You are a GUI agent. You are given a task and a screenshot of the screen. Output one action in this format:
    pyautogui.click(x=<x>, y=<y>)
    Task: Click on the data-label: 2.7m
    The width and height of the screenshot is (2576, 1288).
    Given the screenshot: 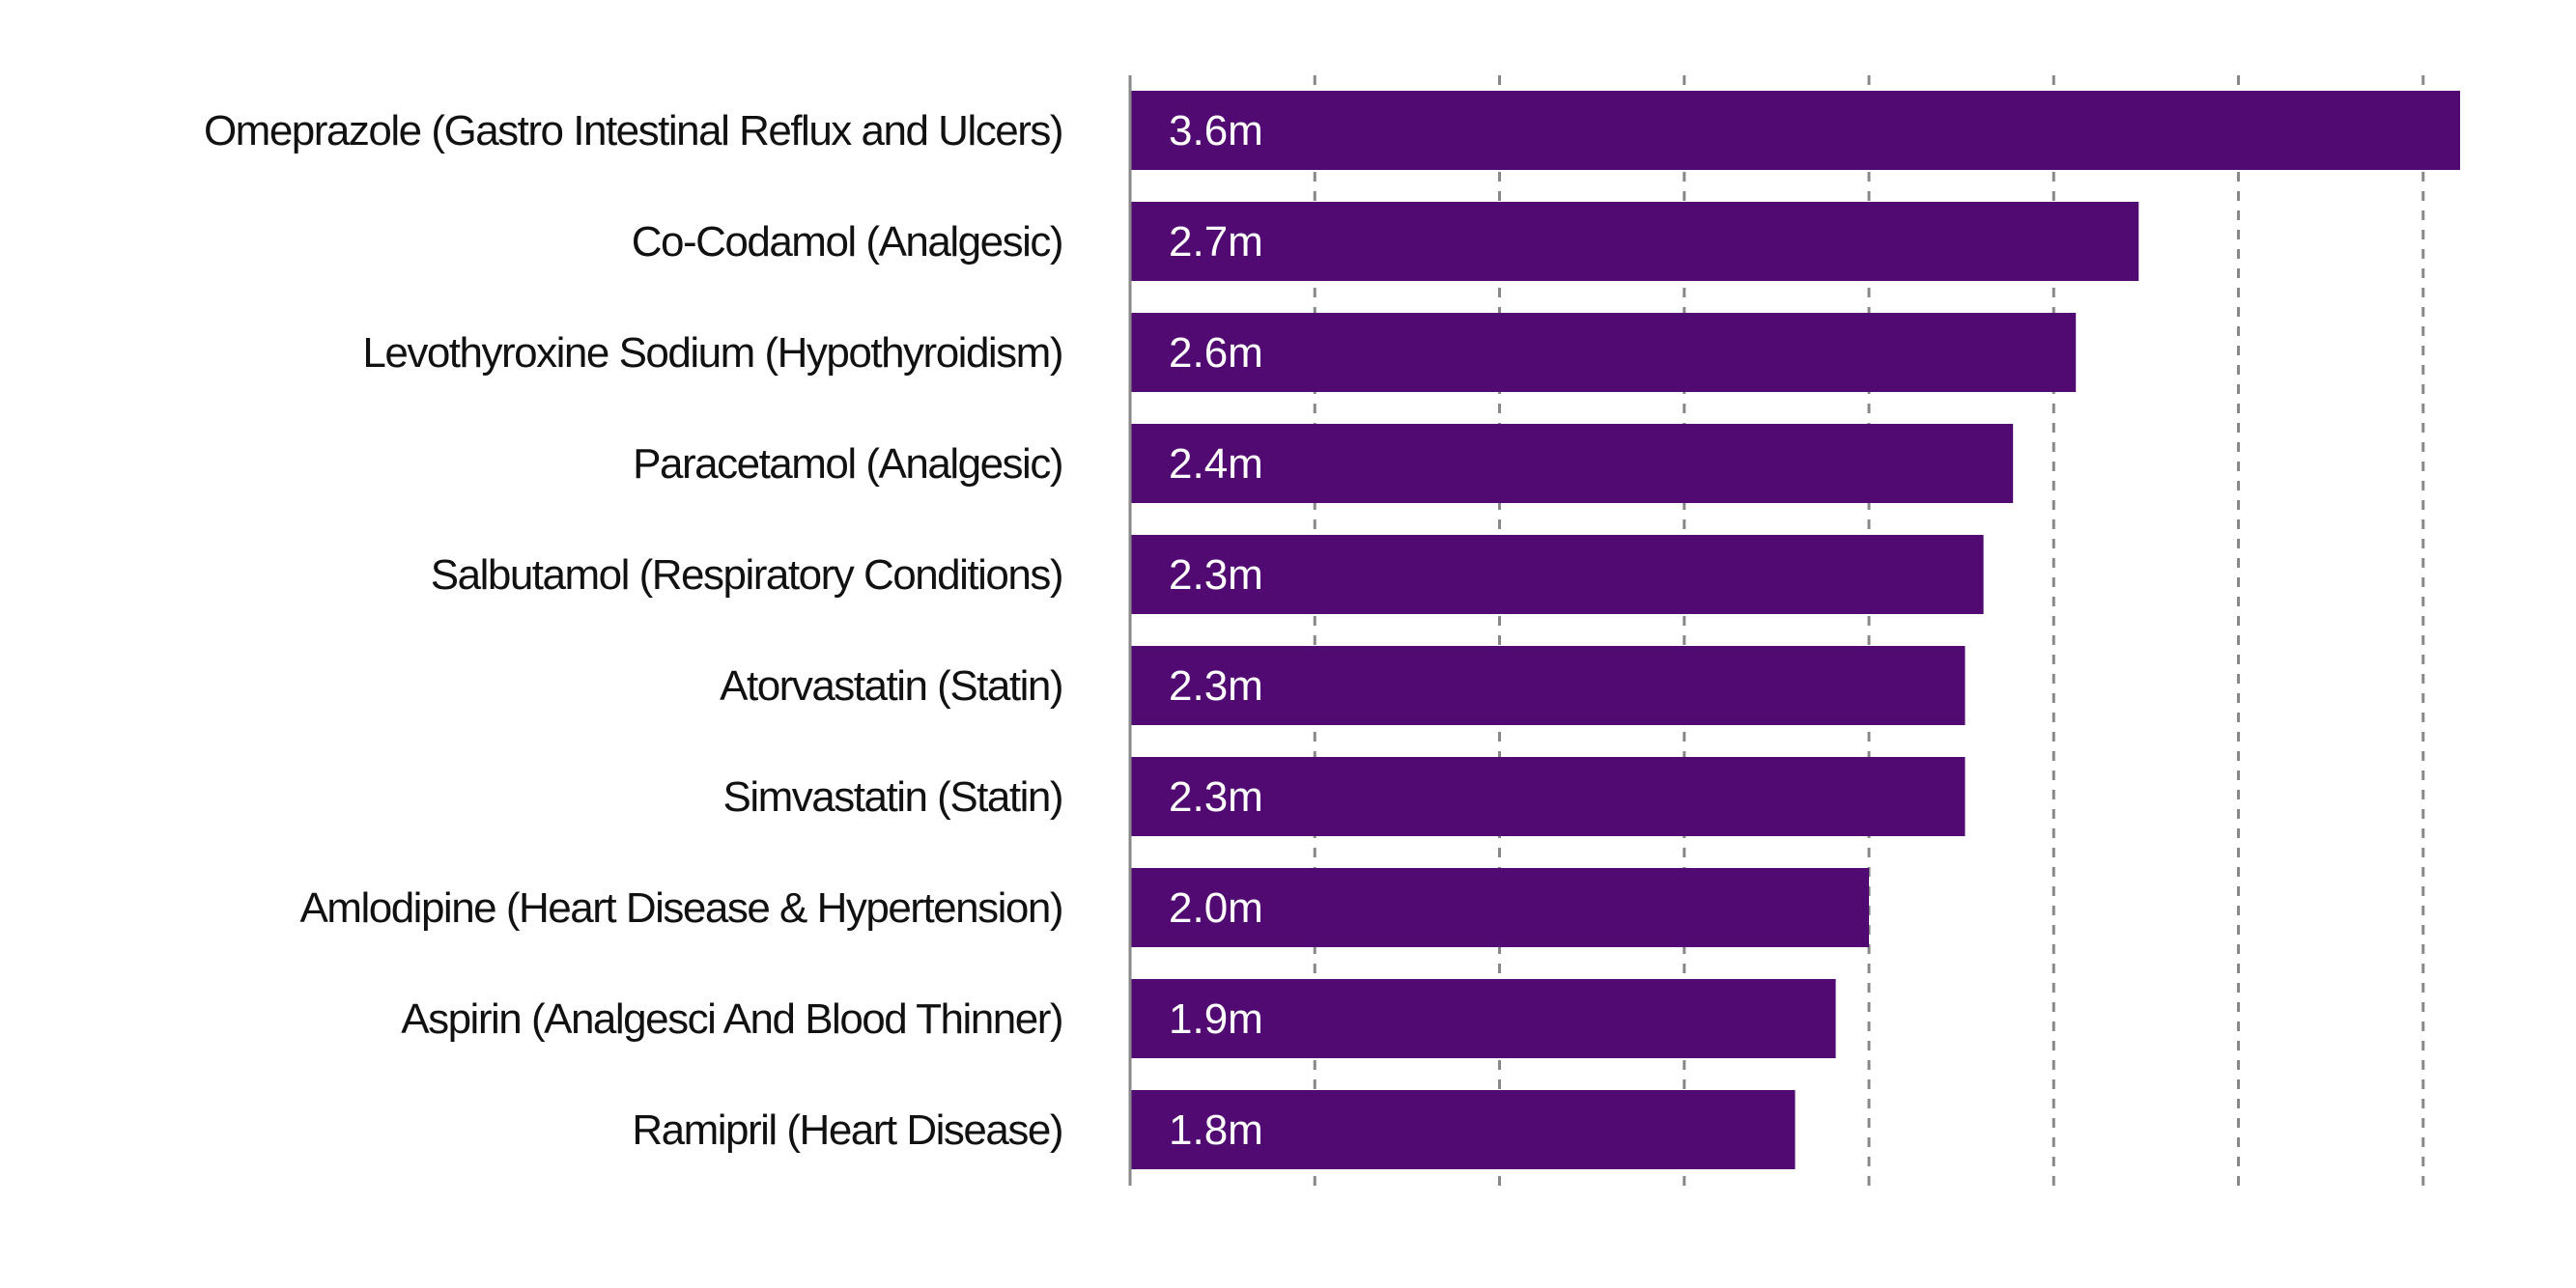 What is the action you would take?
    pyautogui.click(x=1216, y=242)
    